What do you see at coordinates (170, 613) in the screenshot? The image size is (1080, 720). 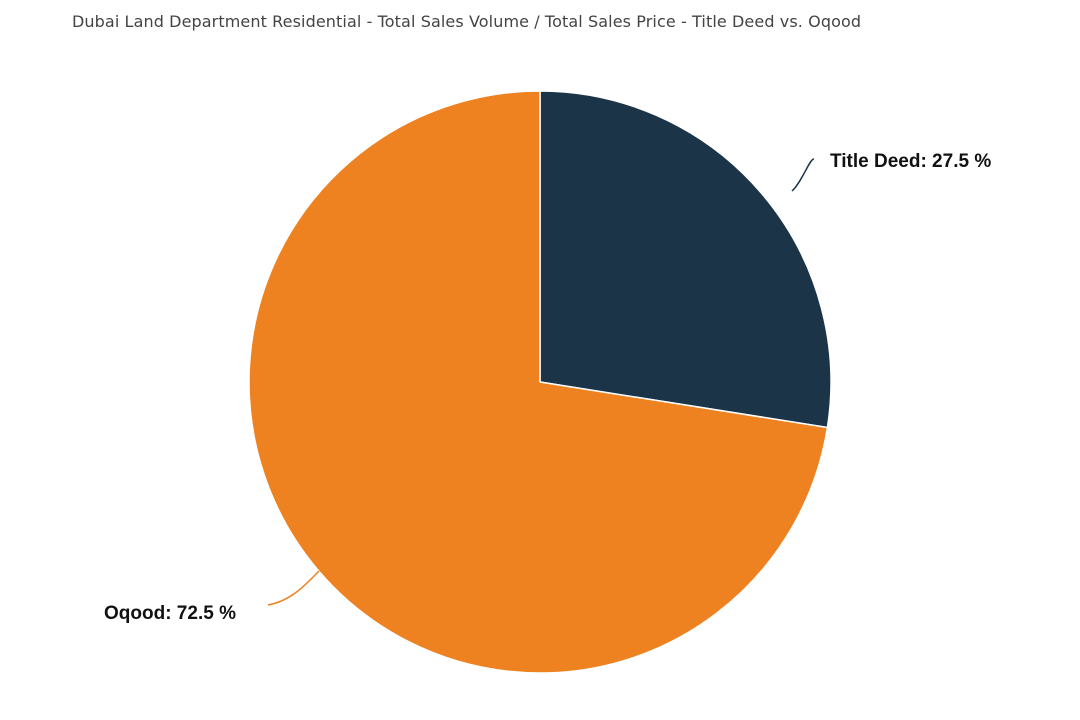 I see `data-label-oqood: Oqood: 72.5 %` at bounding box center [170, 613].